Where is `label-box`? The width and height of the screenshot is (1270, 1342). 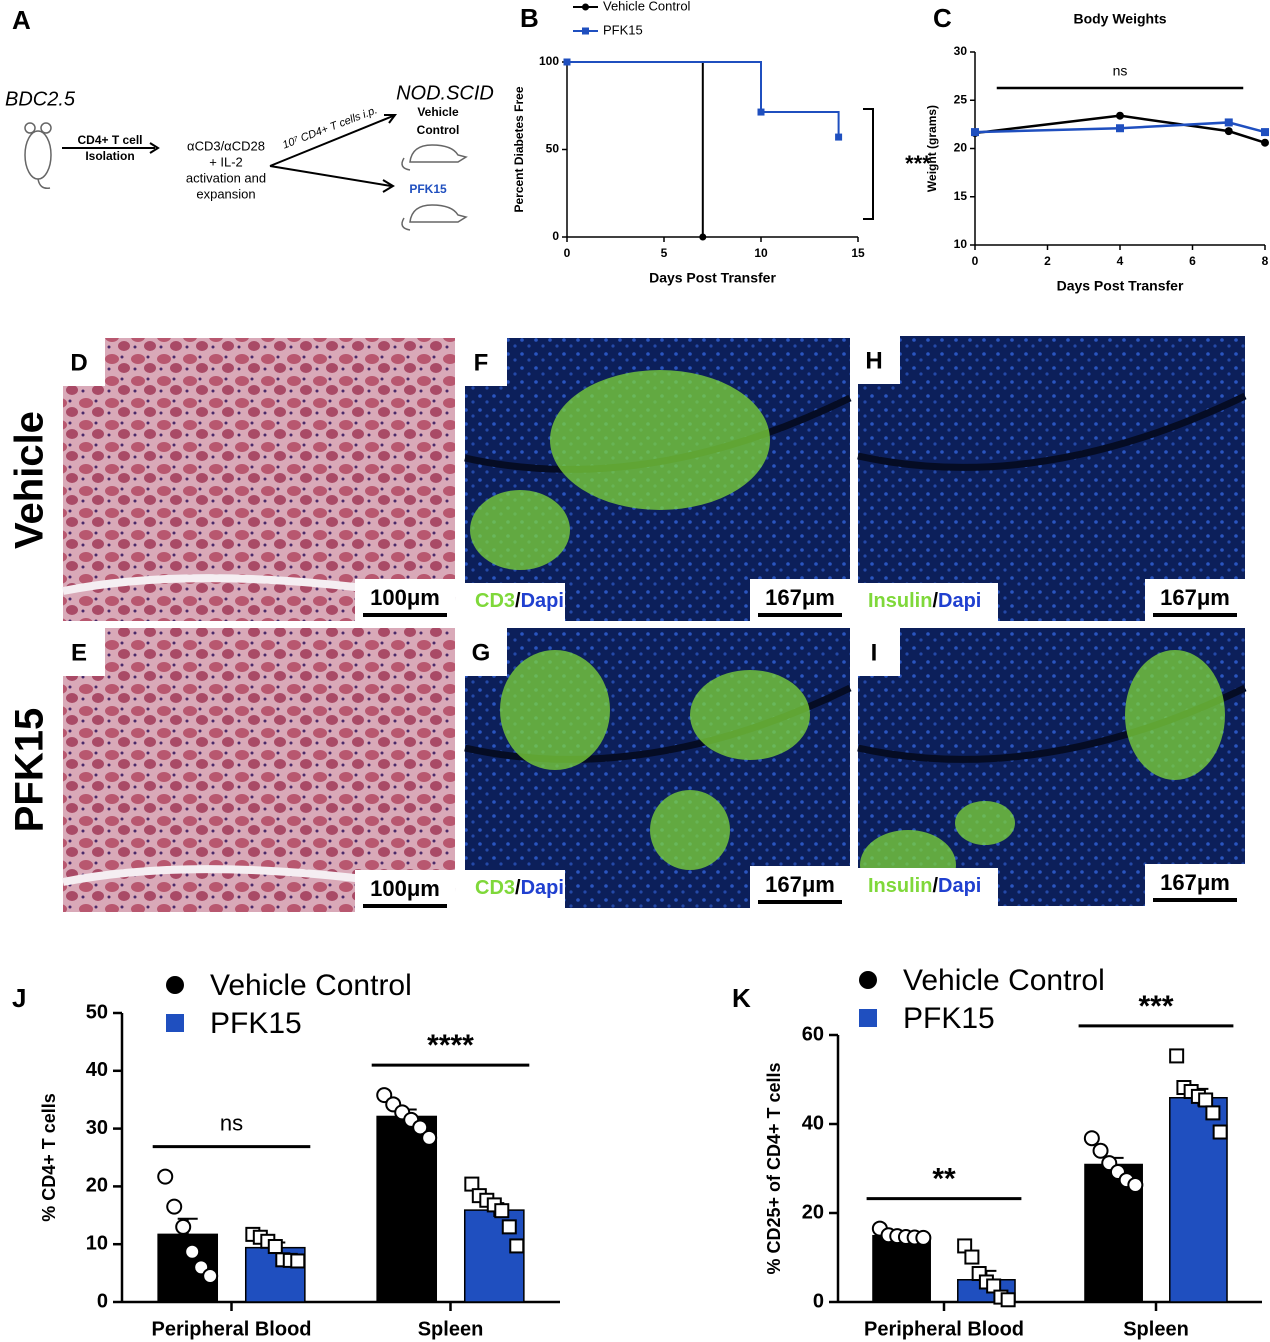
label-box is located at coordinates (486, 652).